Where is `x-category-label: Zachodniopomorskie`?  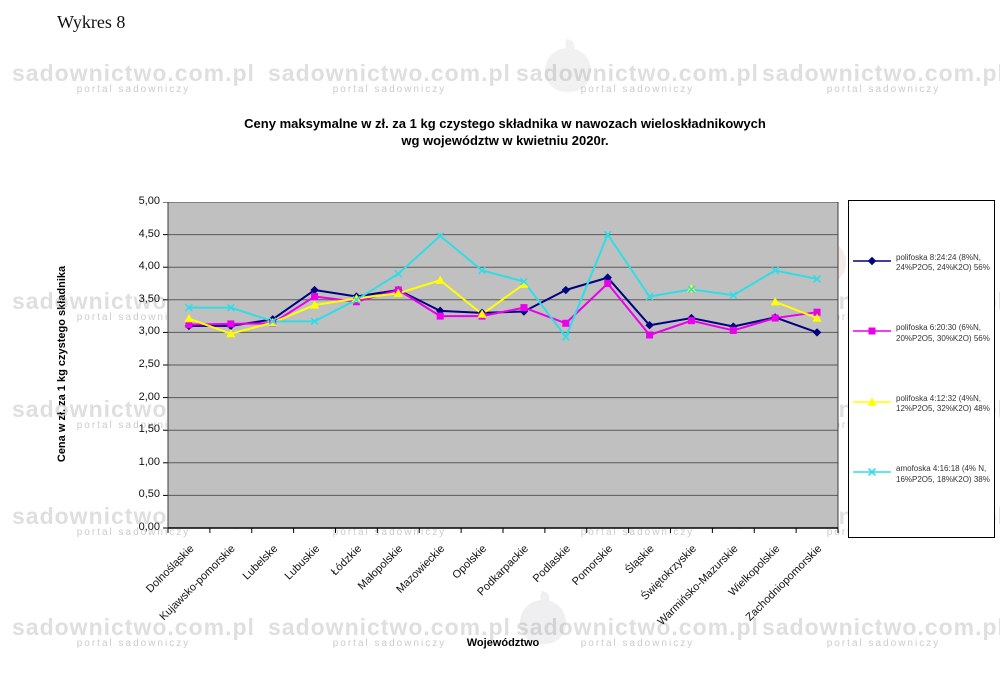 x-category-label: Zachodniopomorskie is located at coordinates (784, 583).